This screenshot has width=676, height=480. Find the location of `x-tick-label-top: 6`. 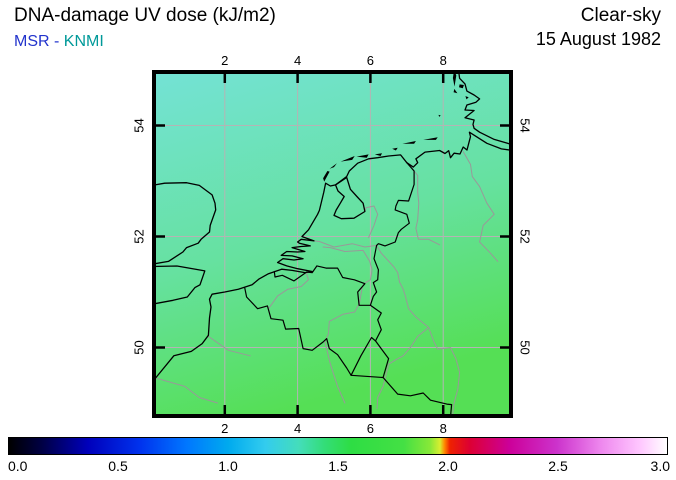

x-tick-label-top: 6 is located at coordinates (370, 60).